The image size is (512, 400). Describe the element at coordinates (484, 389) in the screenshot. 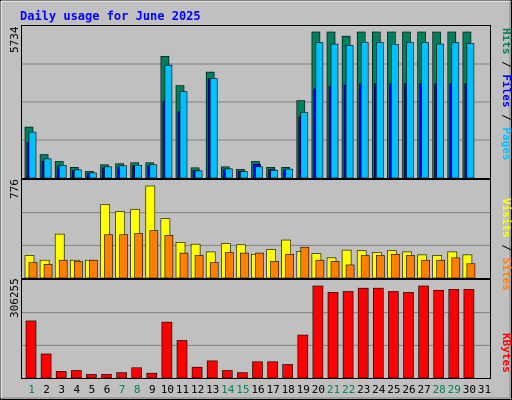

I see `day-label-31: 31` at that location.